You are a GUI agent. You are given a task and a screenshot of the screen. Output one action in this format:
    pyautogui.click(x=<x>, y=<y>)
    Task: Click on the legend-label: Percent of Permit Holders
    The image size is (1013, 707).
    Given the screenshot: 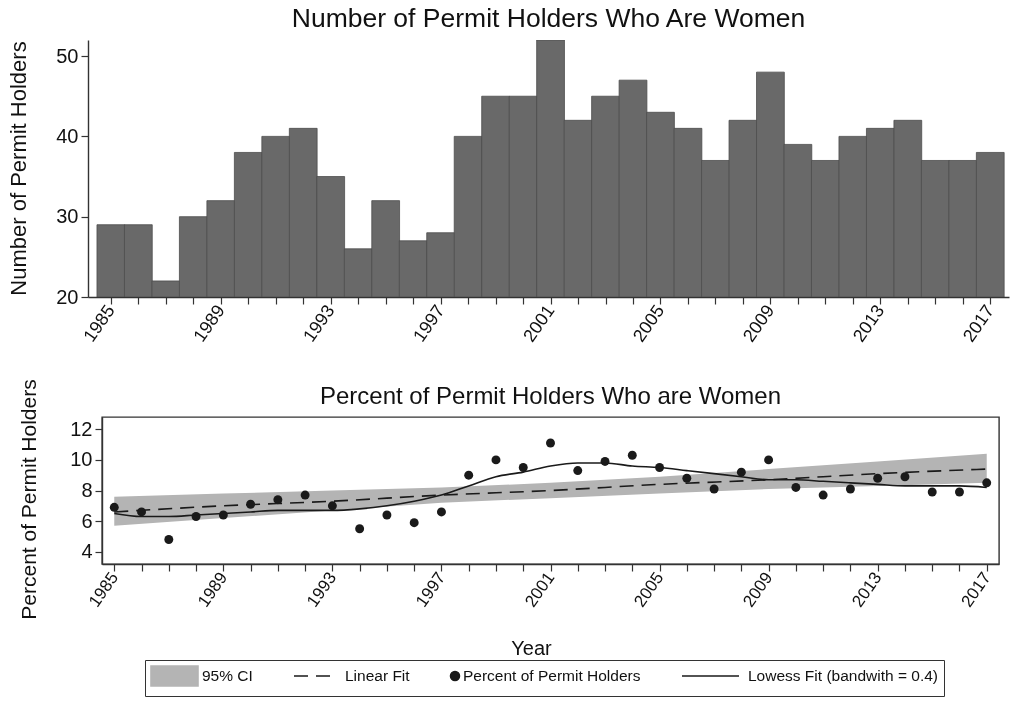 What is the action you would take?
    pyautogui.click(x=552, y=675)
    